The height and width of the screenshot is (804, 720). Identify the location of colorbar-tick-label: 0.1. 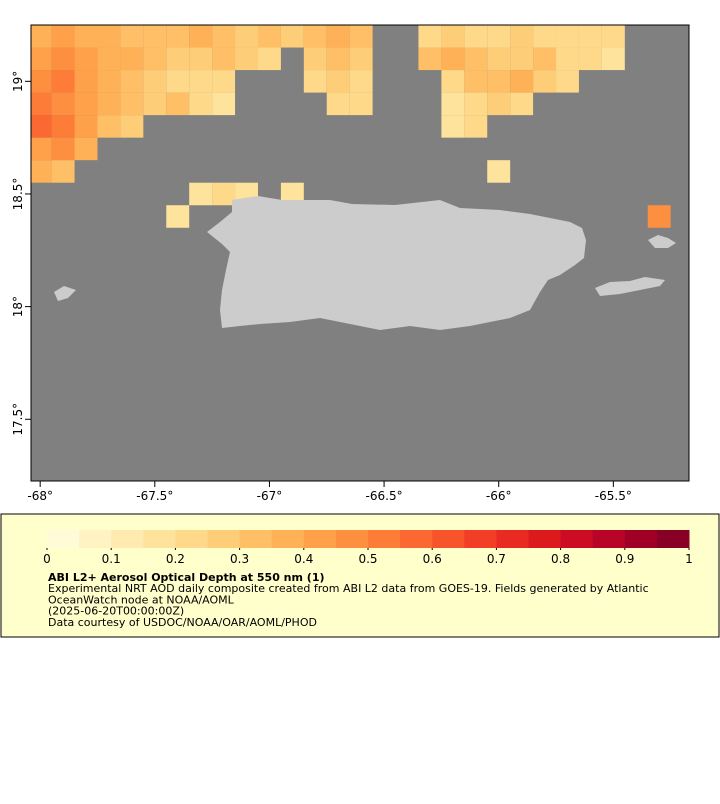
(111, 559).